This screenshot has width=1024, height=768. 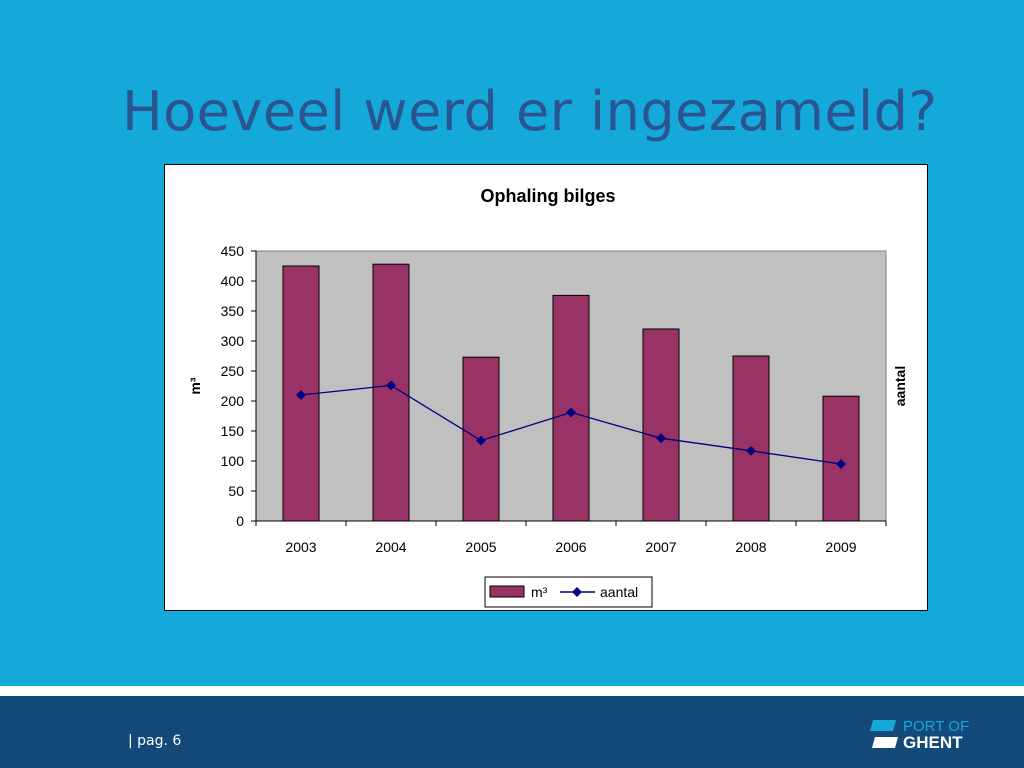 I want to click on y-tick-label: 250, so click(x=233, y=371).